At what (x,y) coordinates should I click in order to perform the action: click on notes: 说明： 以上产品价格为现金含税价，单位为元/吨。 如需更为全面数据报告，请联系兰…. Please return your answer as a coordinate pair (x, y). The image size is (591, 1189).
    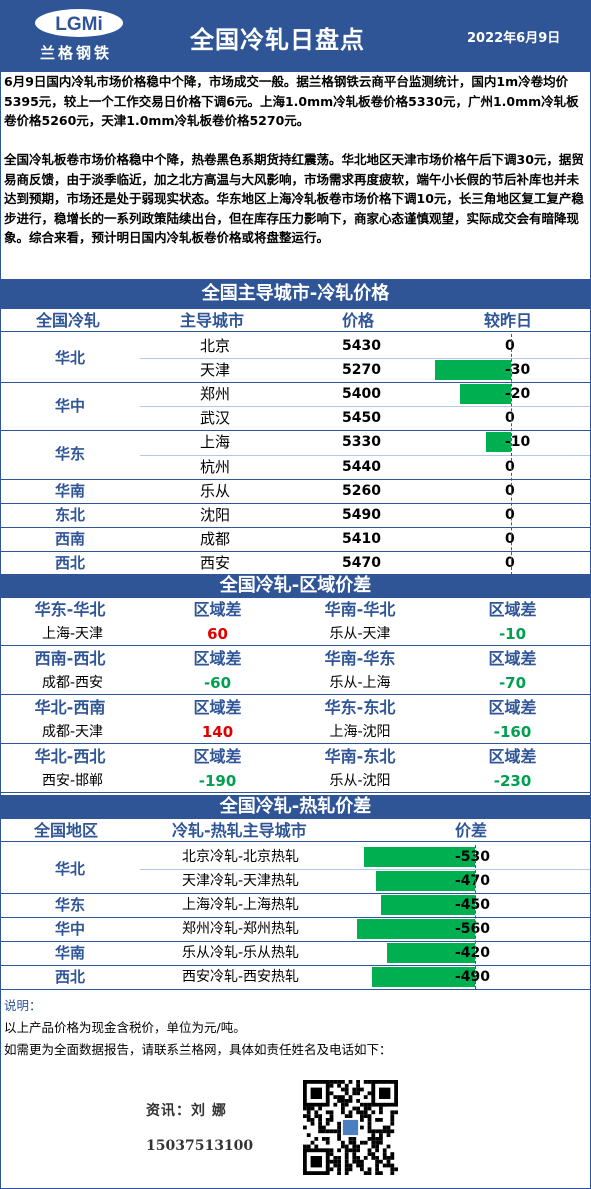
    Looking at the image, I should click on (296, 1028).